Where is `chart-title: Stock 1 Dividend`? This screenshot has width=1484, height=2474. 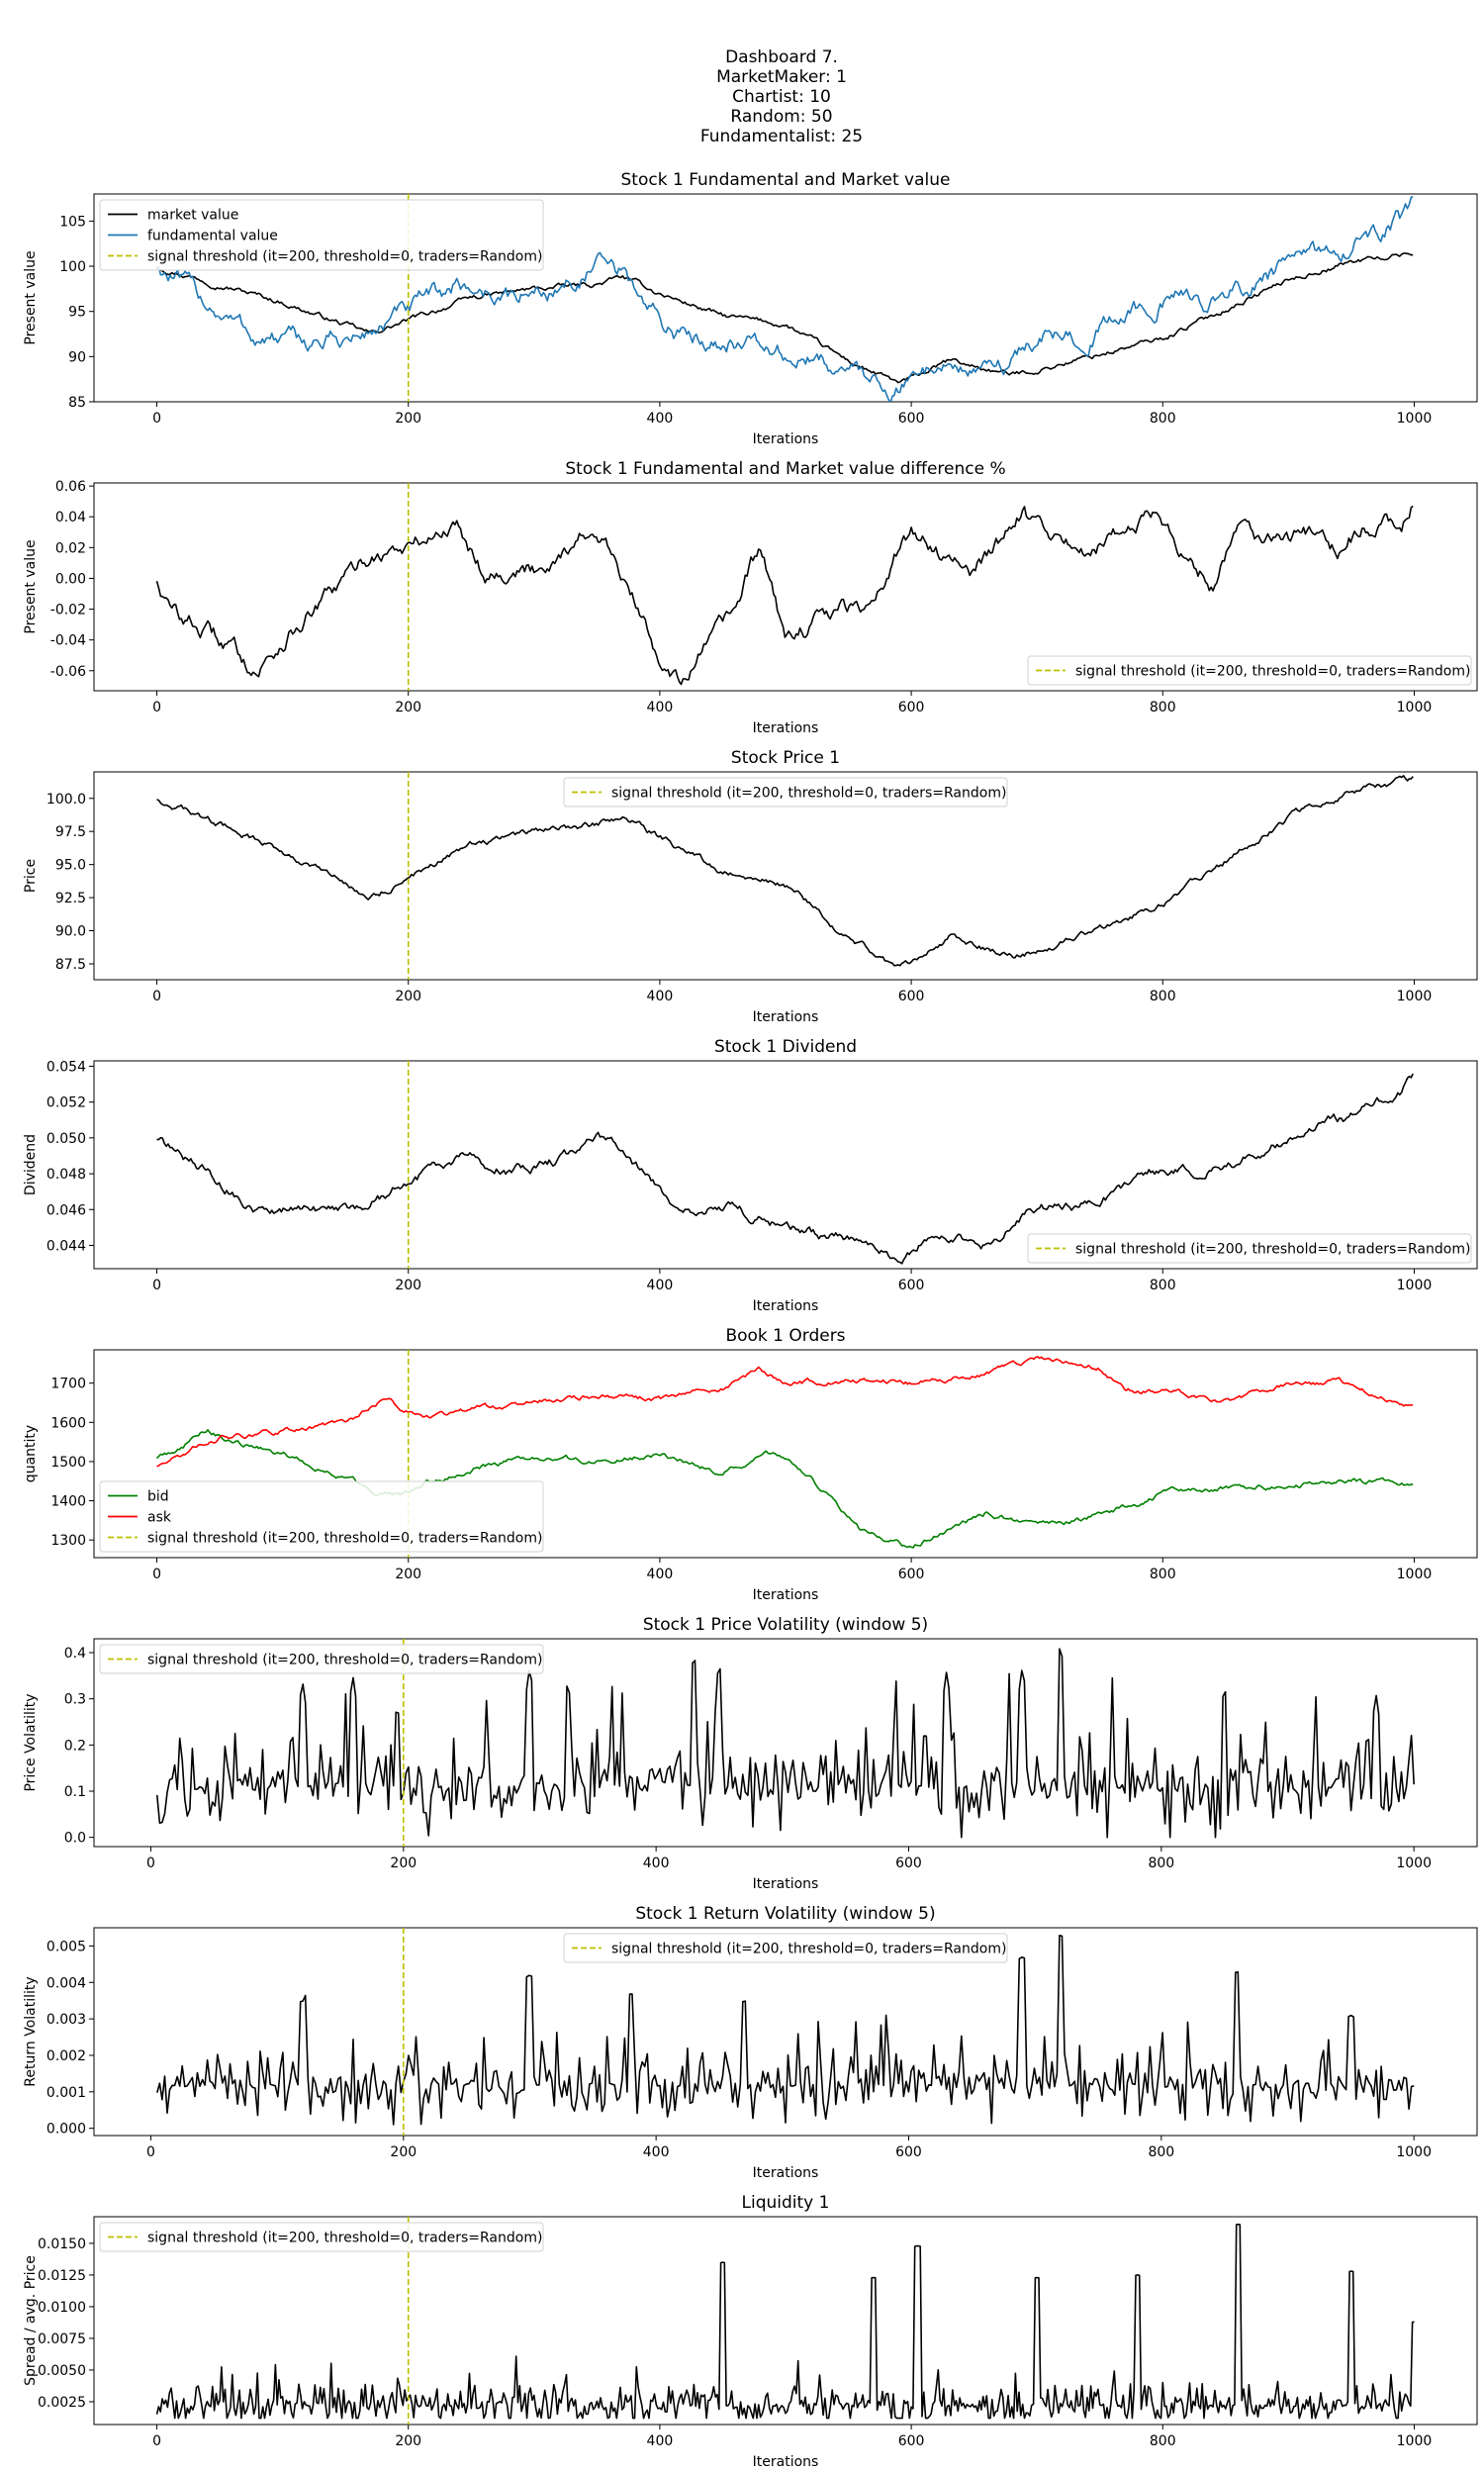 chart-title: Stock 1 Dividend is located at coordinates (785, 1047).